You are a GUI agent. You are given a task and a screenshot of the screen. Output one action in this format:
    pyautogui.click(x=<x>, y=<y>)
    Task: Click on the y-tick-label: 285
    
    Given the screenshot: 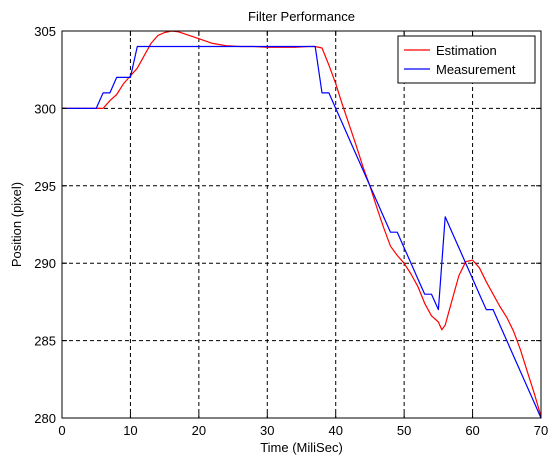 What is the action you would take?
    pyautogui.click(x=45, y=341)
    